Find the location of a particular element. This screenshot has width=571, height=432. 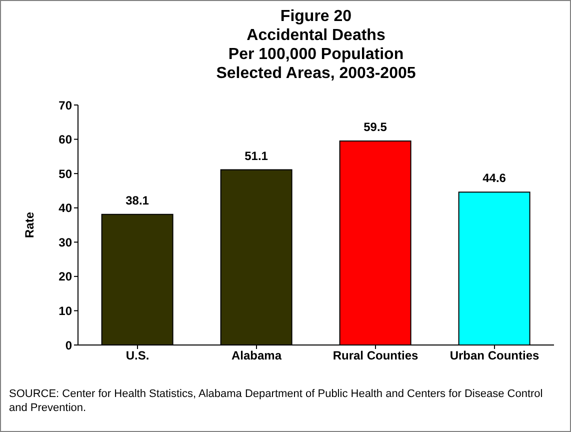

y-tick-label: 20 is located at coordinates (65, 277).